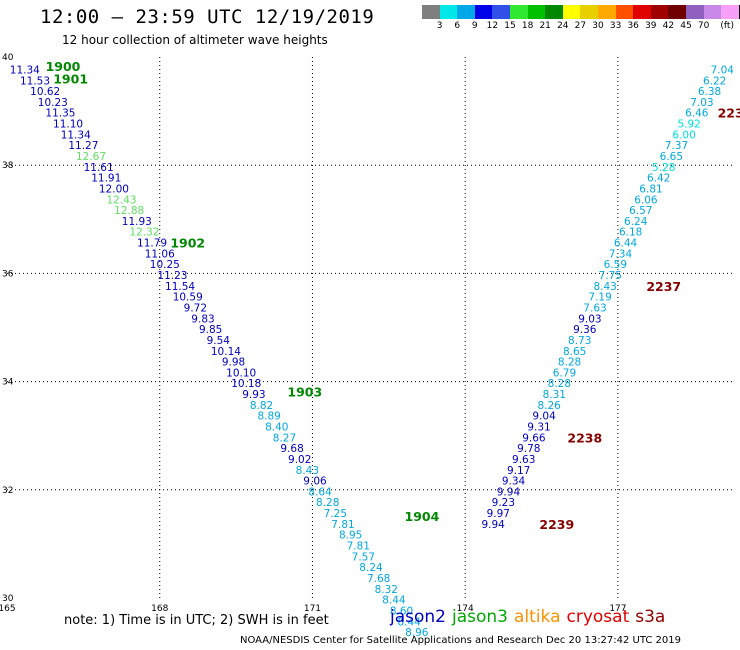 Image resolution: width=740 pixels, height=650 pixels. I want to click on wave-height-label: 11.61, so click(99, 168).